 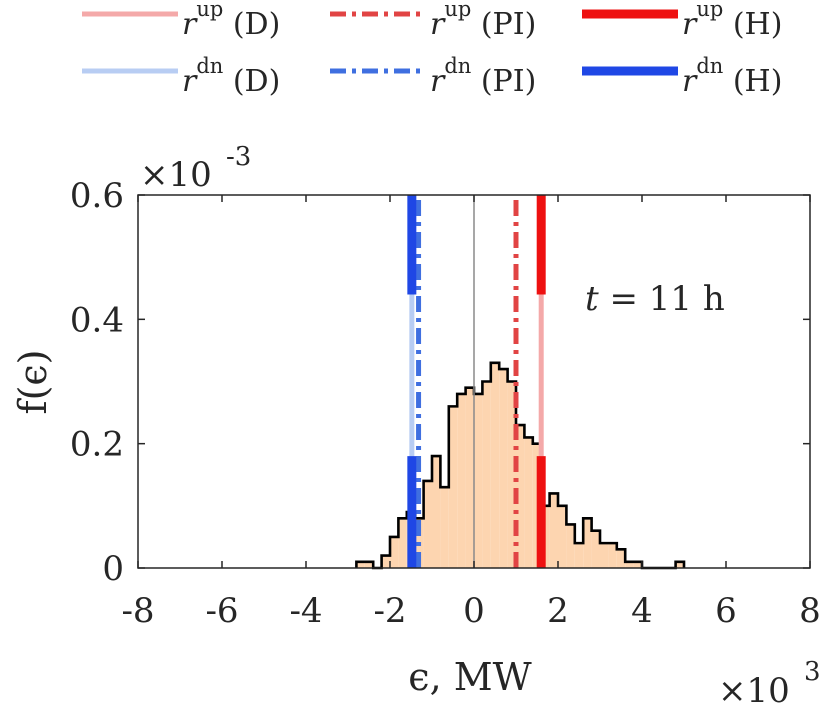 What do you see at coordinates (97, 320) in the screenshot?
I see `y-tick-label: 0.4` at bounding box center [97, 320].